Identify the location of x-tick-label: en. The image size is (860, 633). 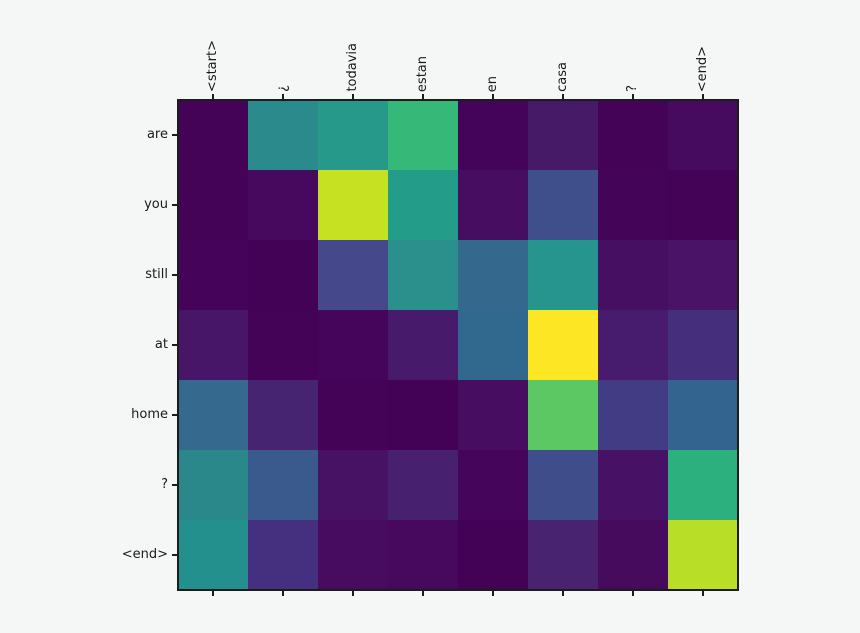
(492, 83).